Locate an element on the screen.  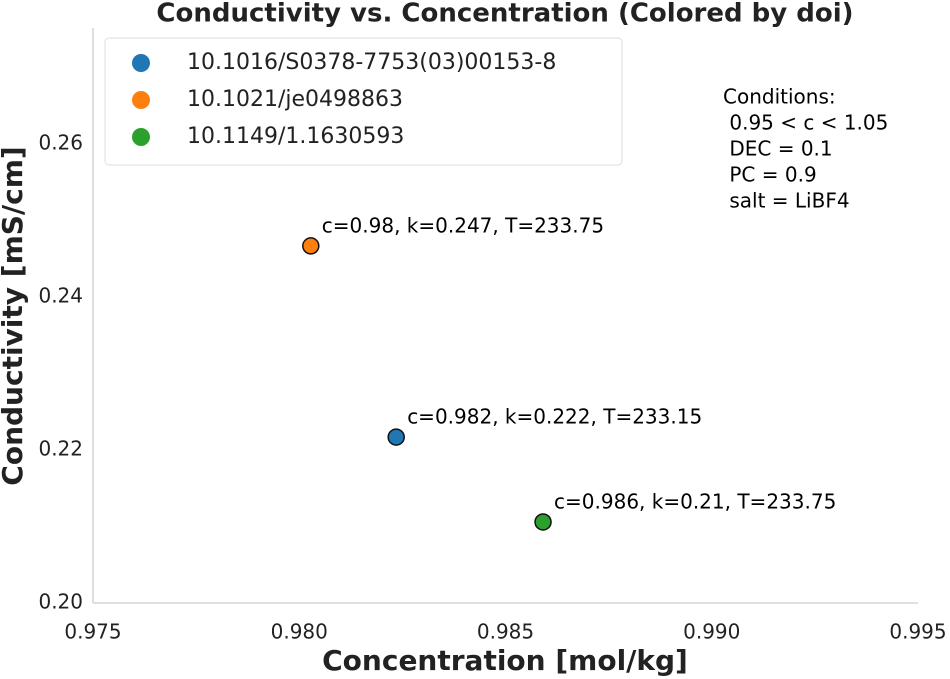
y-axis-label: Conductivity [mS/cm] is located at coordinates (14, 315).